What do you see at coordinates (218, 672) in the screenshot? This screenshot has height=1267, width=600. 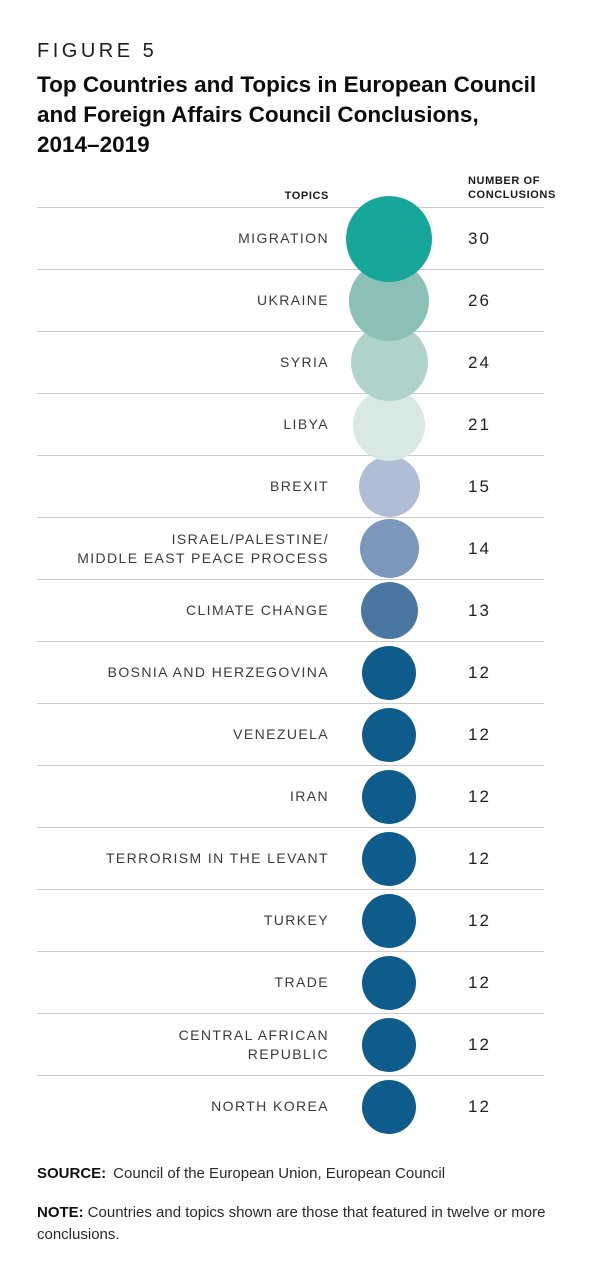 I see `topic-label: BOSNIA AND HERZEGOVINA` at bounding box center [218, 672].